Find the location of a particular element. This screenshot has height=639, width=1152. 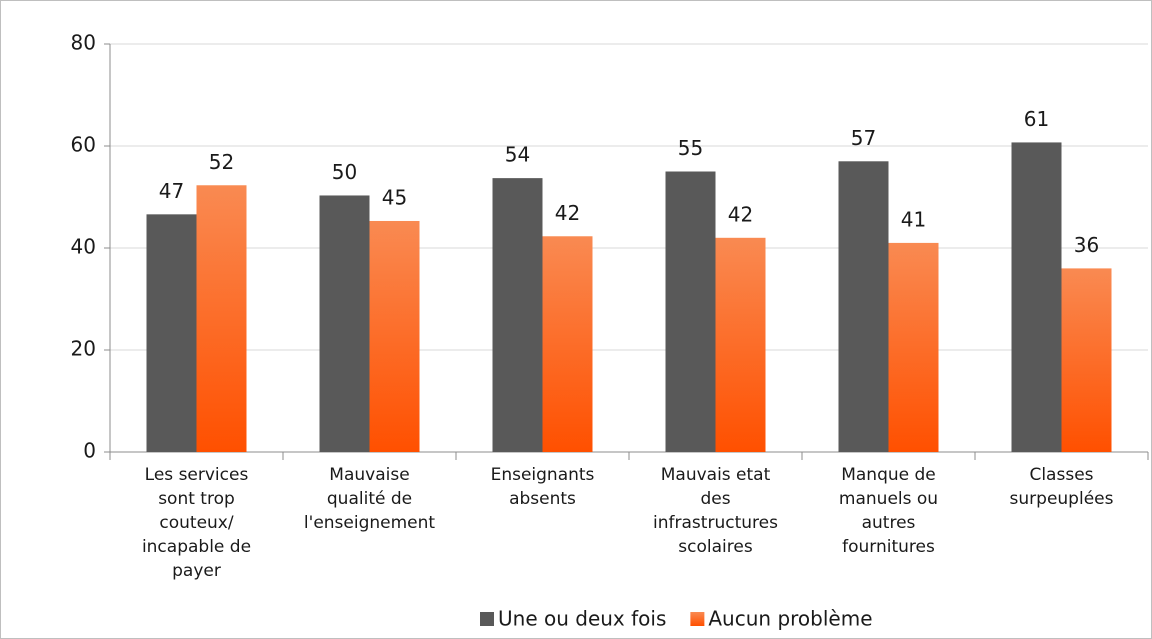

x-tick-label-line: autres is located at coordinates (889, 523).